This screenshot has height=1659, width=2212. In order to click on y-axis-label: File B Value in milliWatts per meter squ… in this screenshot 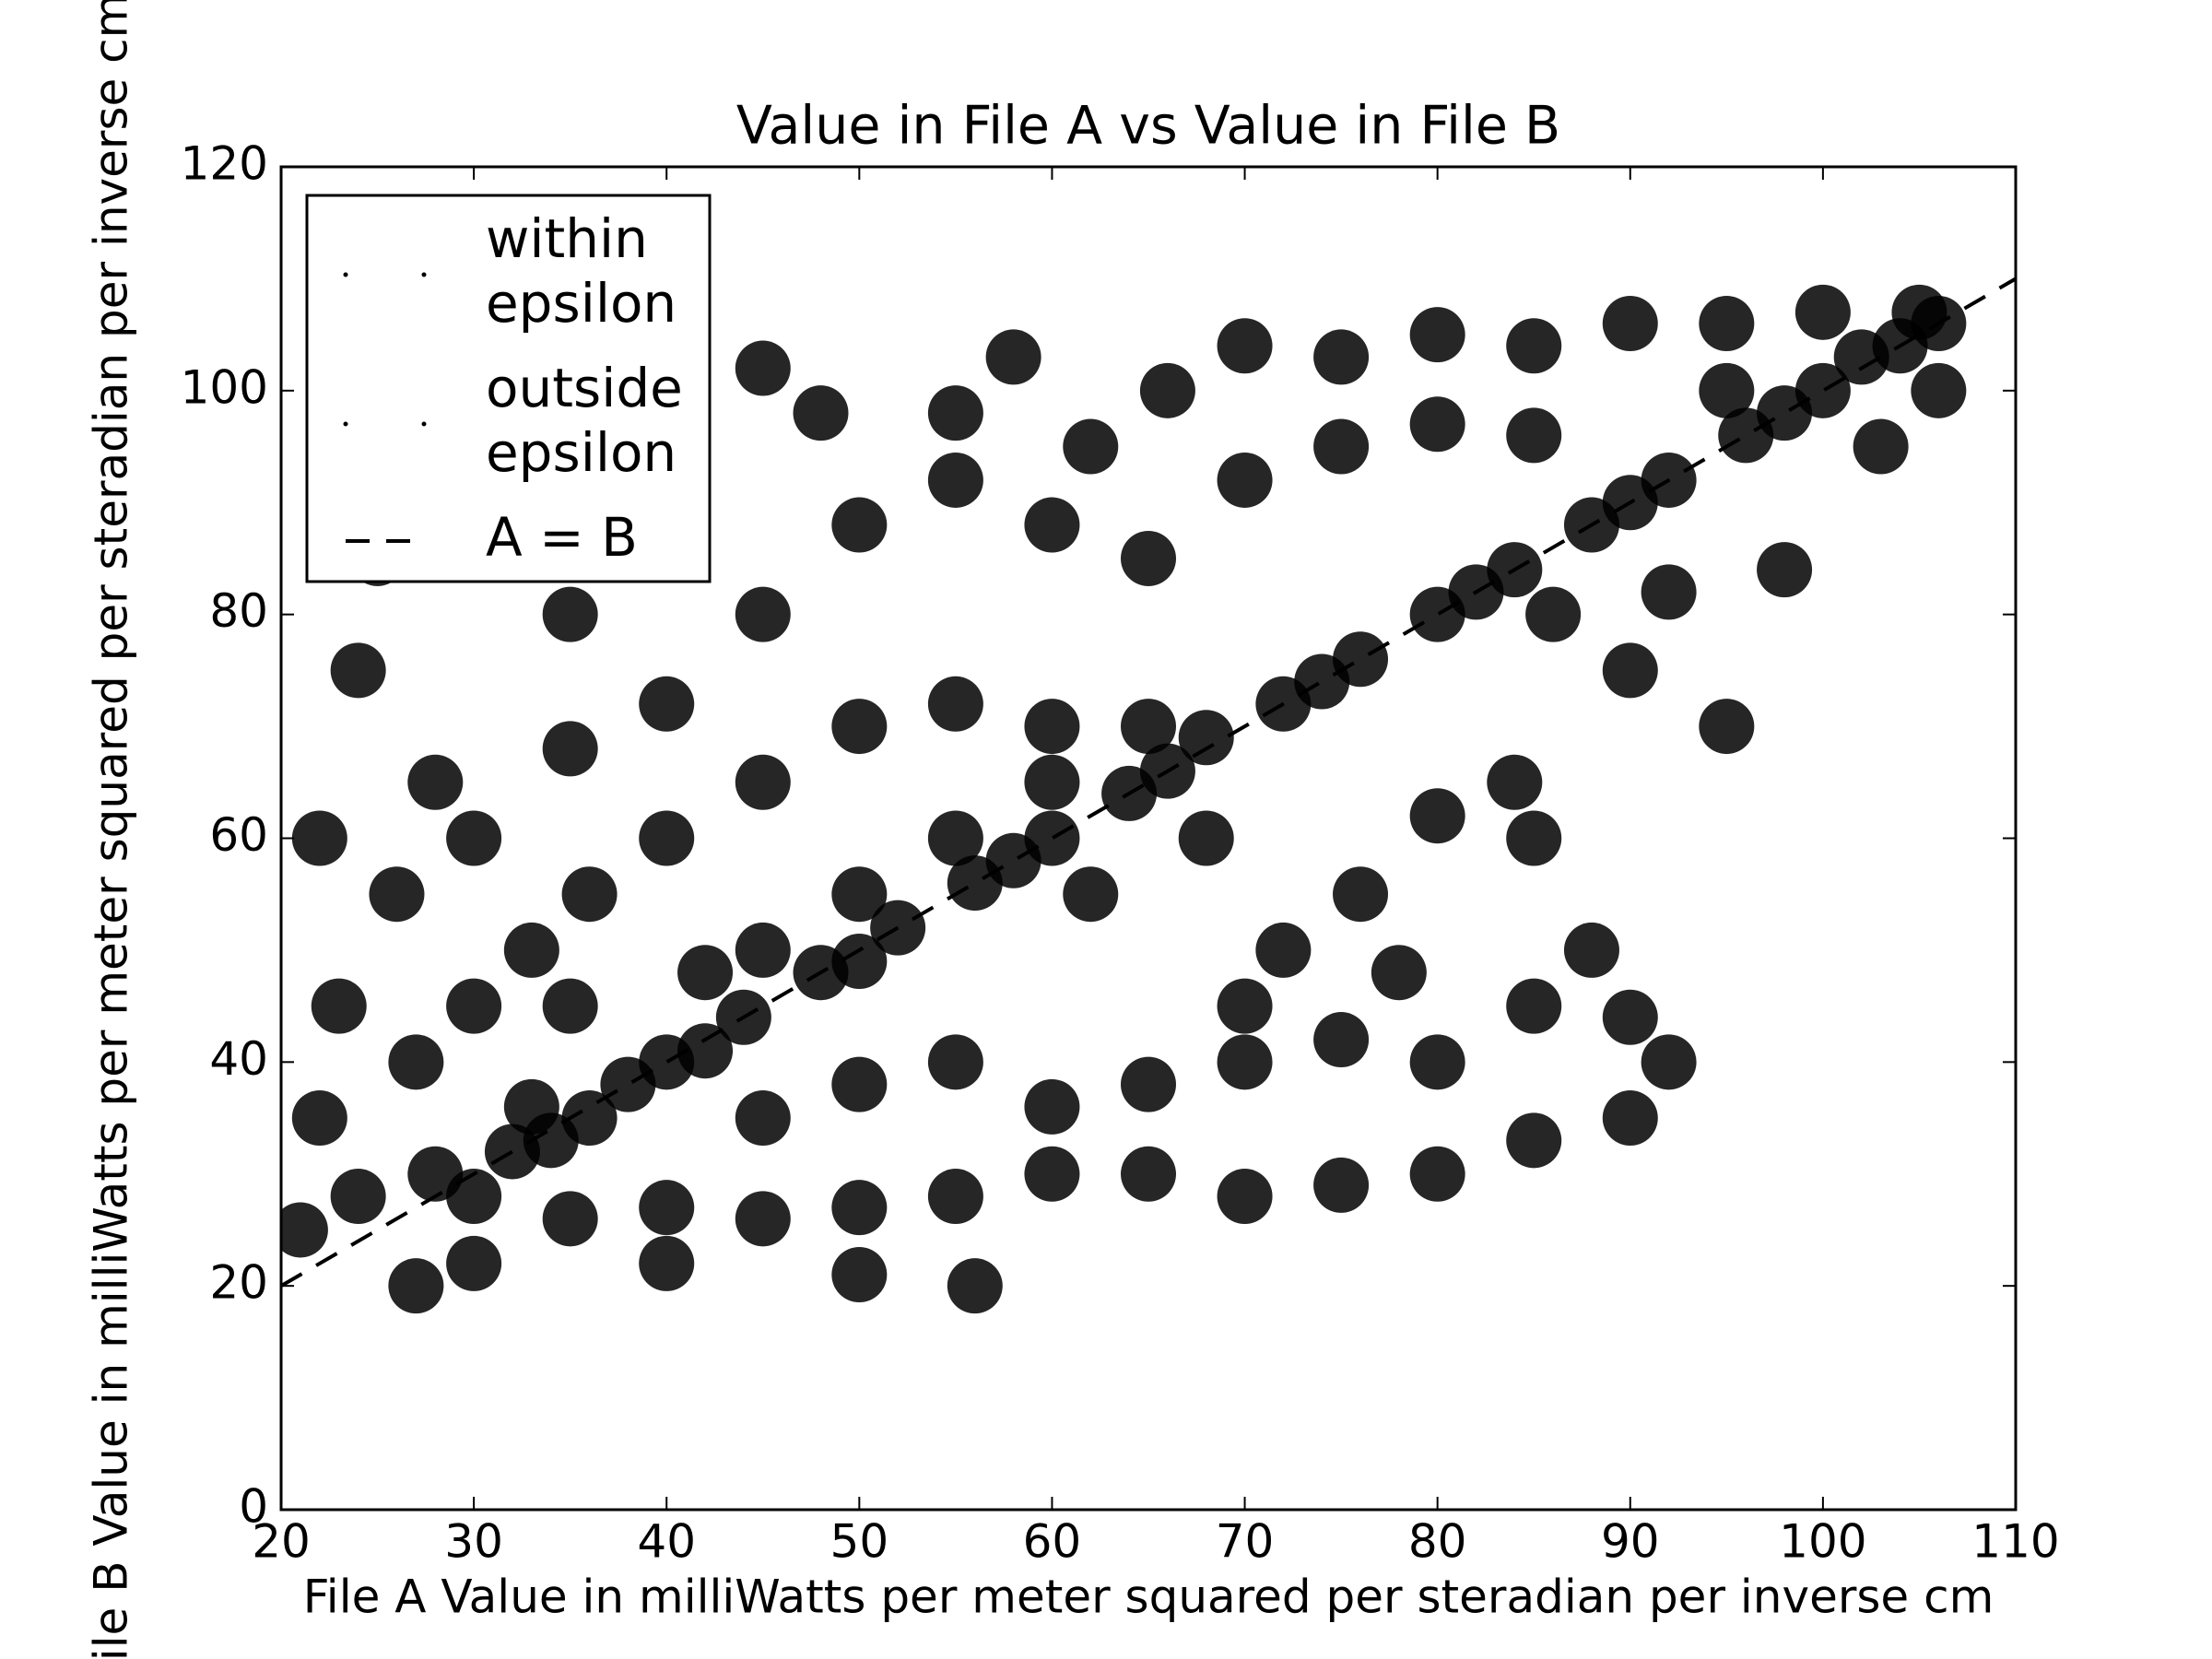, I will do `click(111, 829)`.